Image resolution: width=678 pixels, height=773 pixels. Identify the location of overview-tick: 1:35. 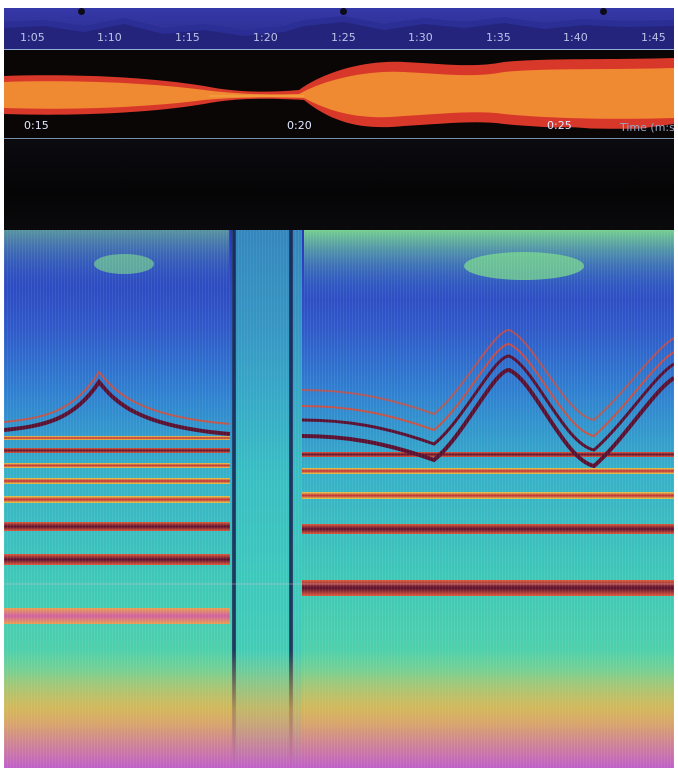
(498, 37).